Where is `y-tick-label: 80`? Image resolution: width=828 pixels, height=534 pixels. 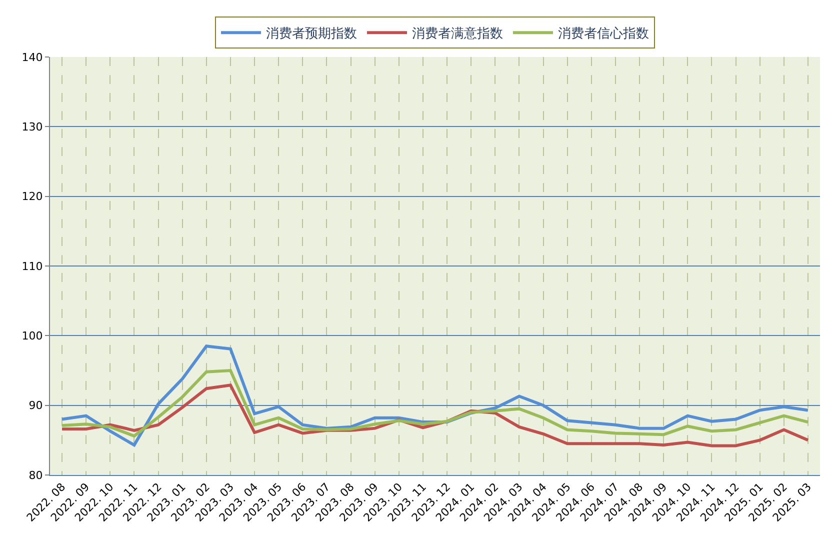
y-tick-label: 80 is located at coordinates (35, 475).